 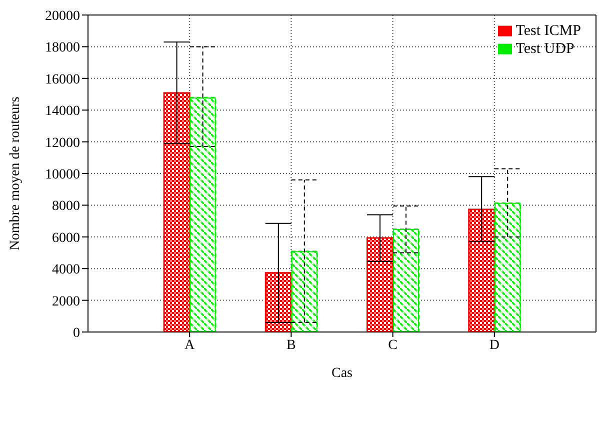 What do you see at coordinates (76, 333) in the screenshot?
I see `y-tick-label: 0` at bounding box center [76, 333].